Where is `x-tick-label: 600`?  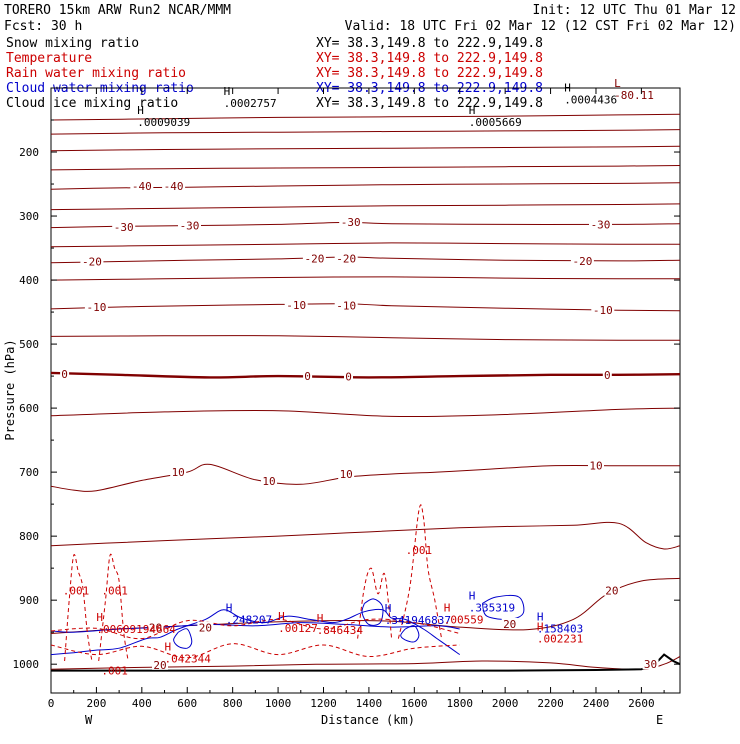
x-tick-label: 600 is located at coordinates (187, 703).